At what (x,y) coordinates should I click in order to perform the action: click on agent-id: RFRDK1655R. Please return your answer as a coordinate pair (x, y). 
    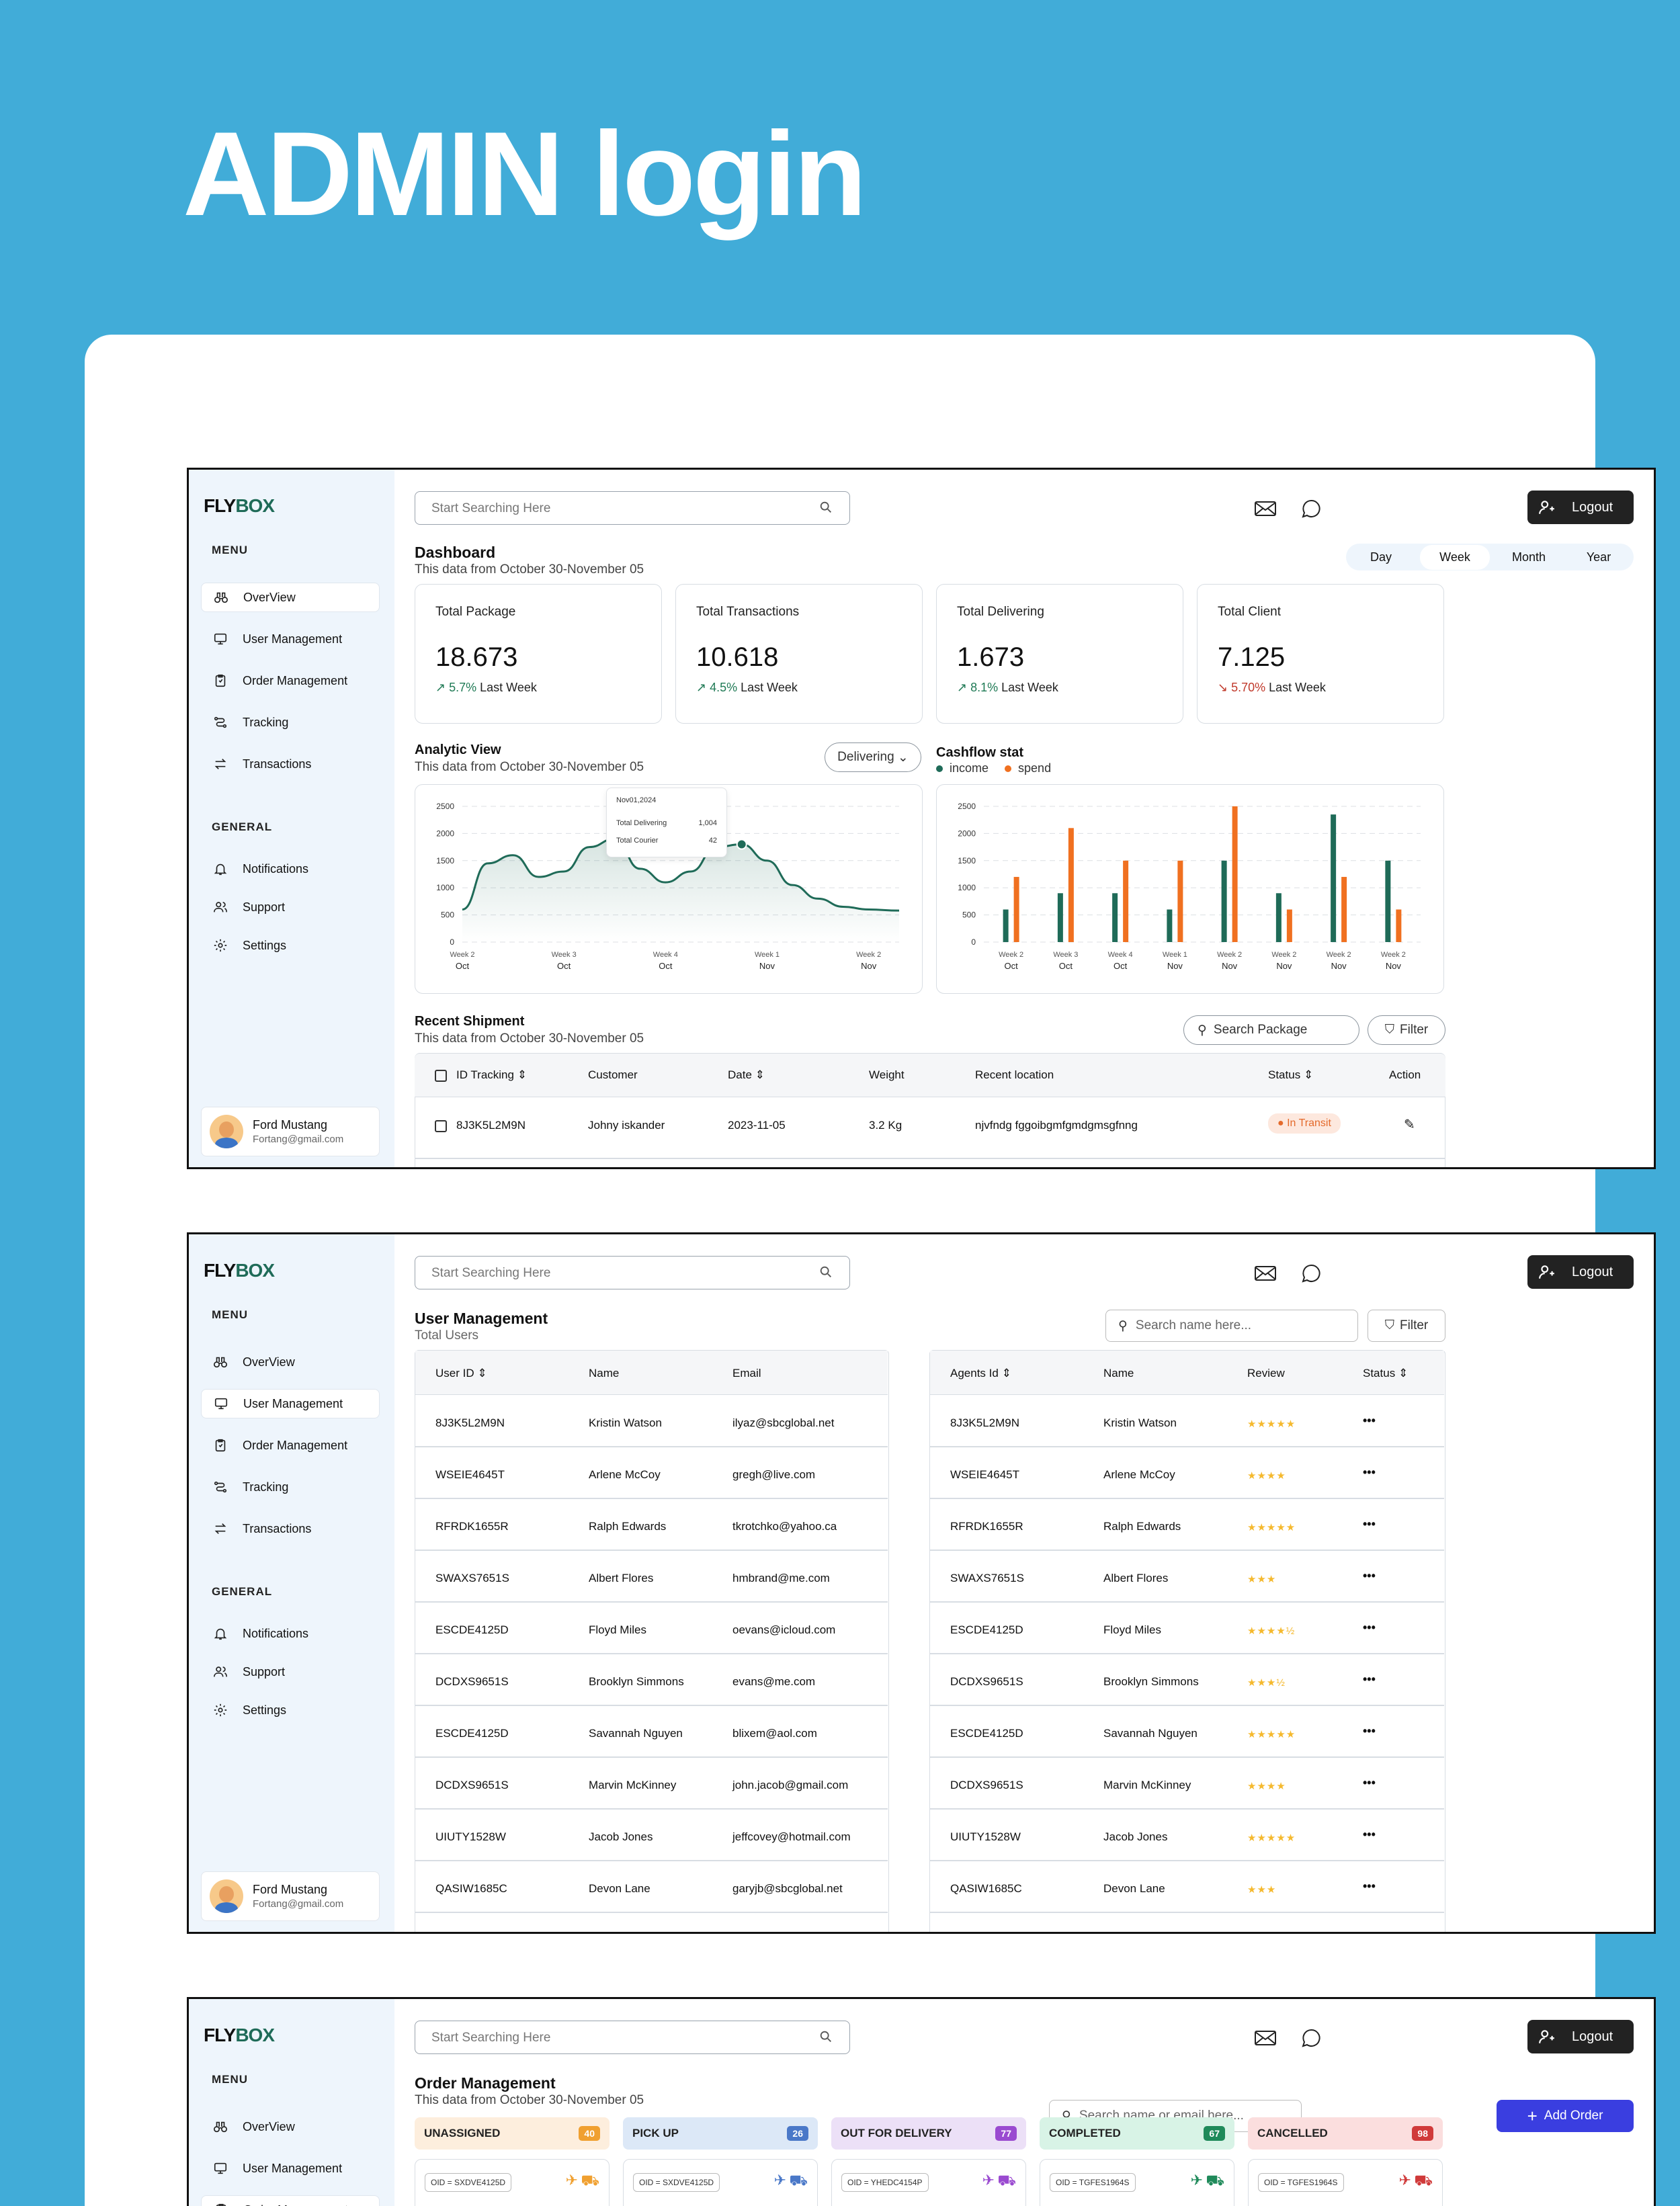
    Looking at the image, I should click on (987, 1527).